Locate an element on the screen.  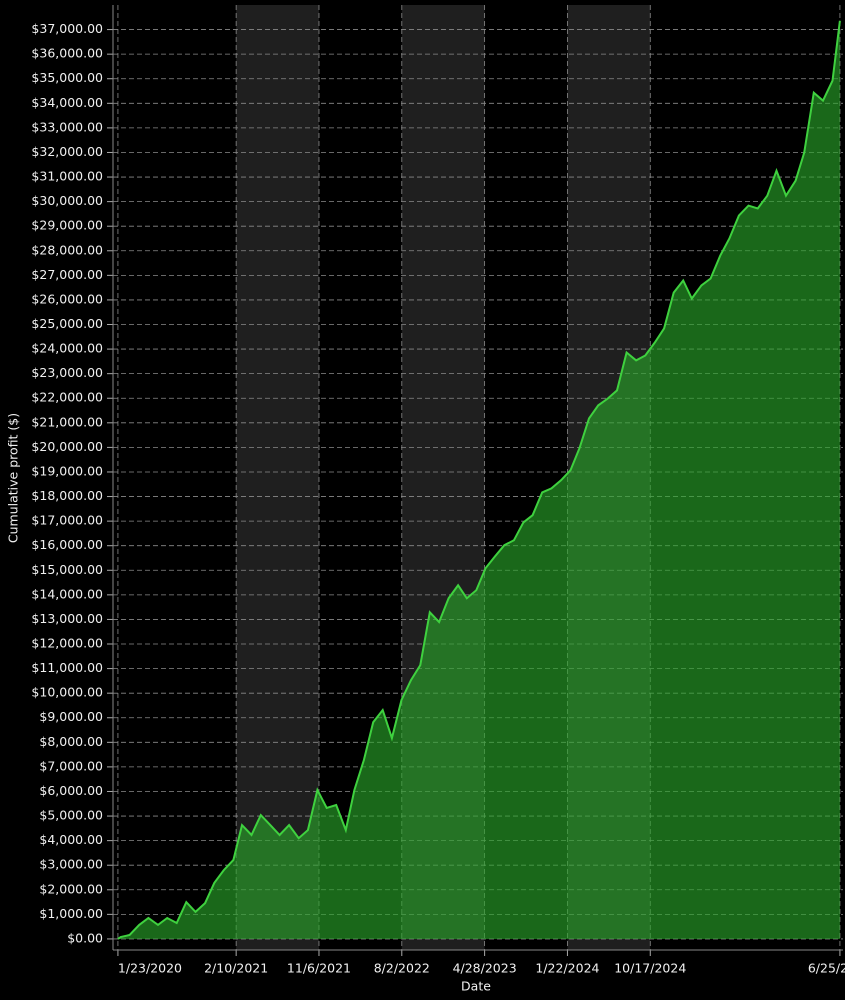
y-tick-label: $37,000.00 is located at coordinates (67, 28).